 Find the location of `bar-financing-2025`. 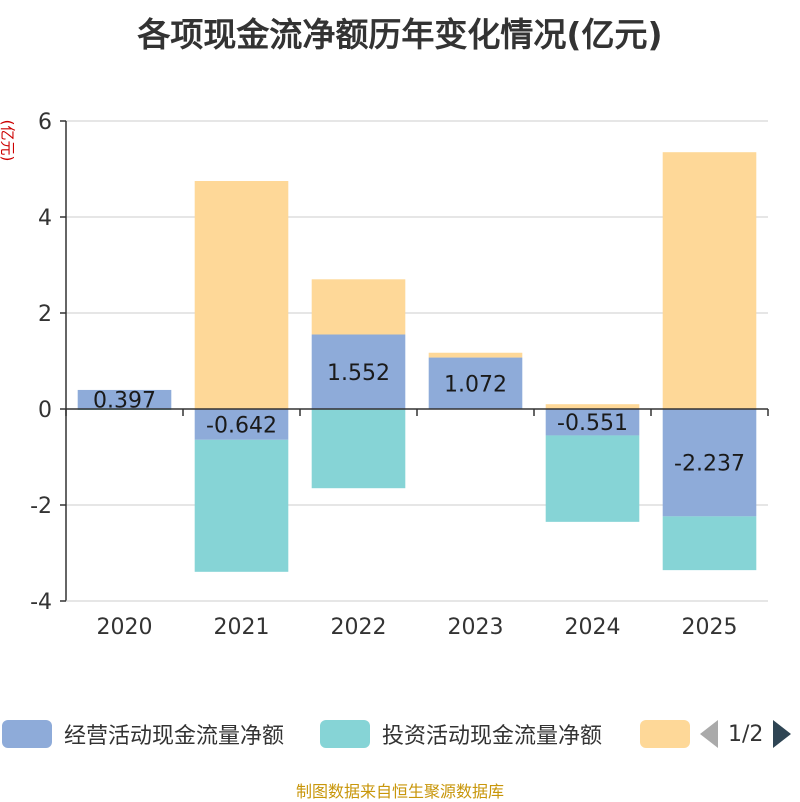

bar-financing-2025 is located at coordinates (709, 280).